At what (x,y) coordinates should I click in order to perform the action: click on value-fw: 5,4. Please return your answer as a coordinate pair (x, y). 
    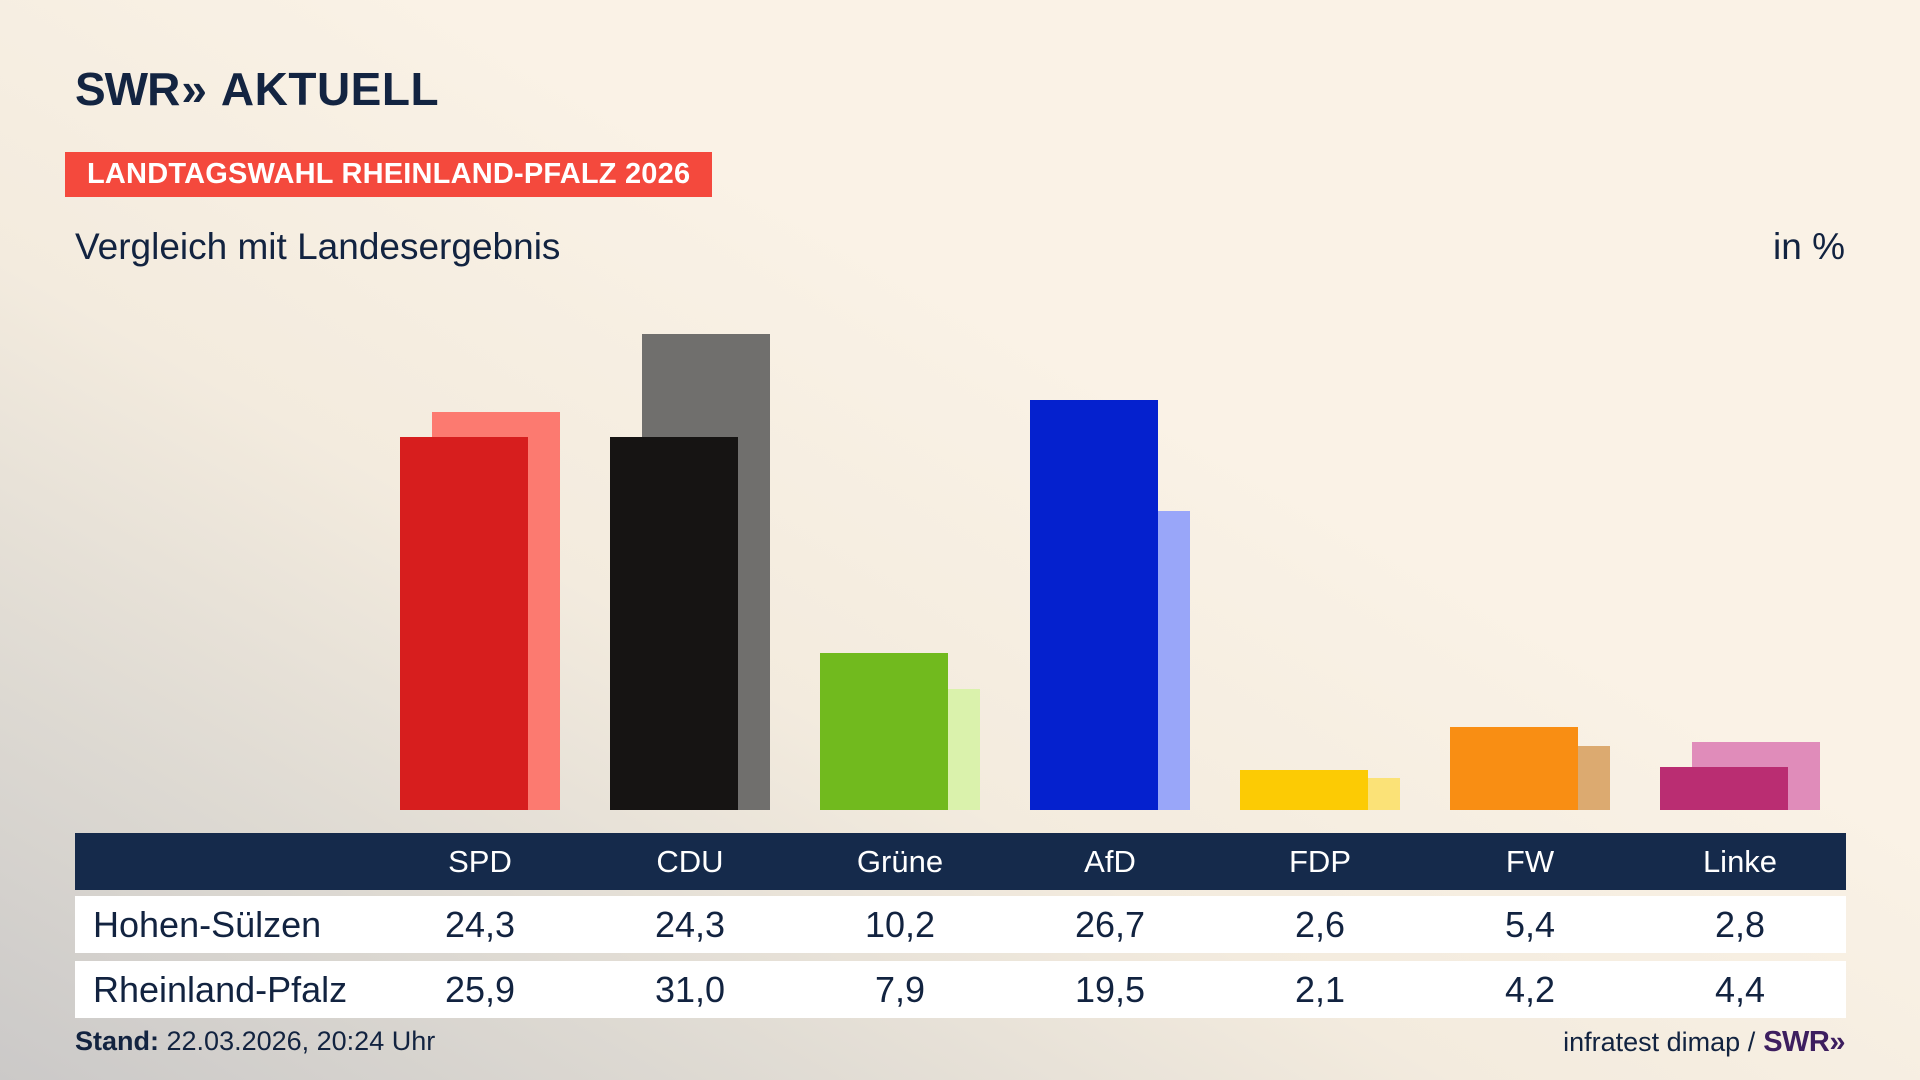
    Looking at the image, I should click on (1530, 924).